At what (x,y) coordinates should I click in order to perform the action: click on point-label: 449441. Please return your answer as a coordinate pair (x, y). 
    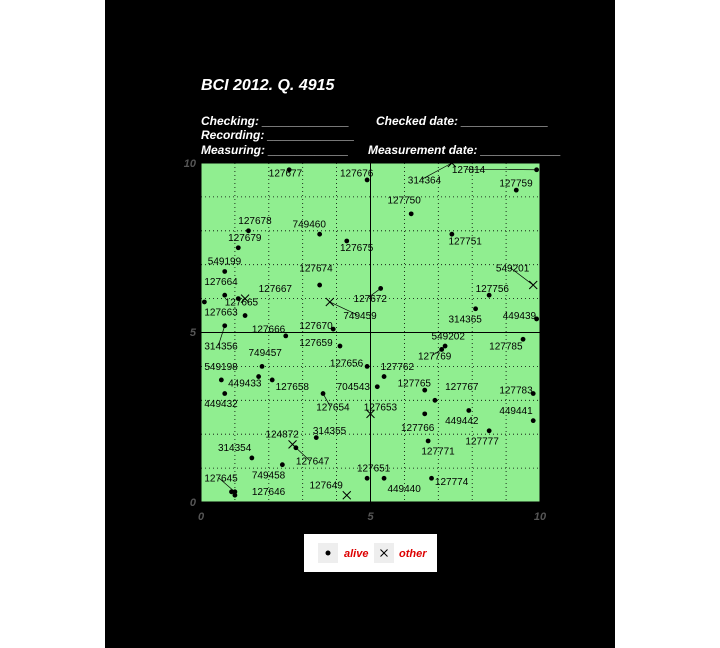
    Looking at the image, I should click on (516, 411).